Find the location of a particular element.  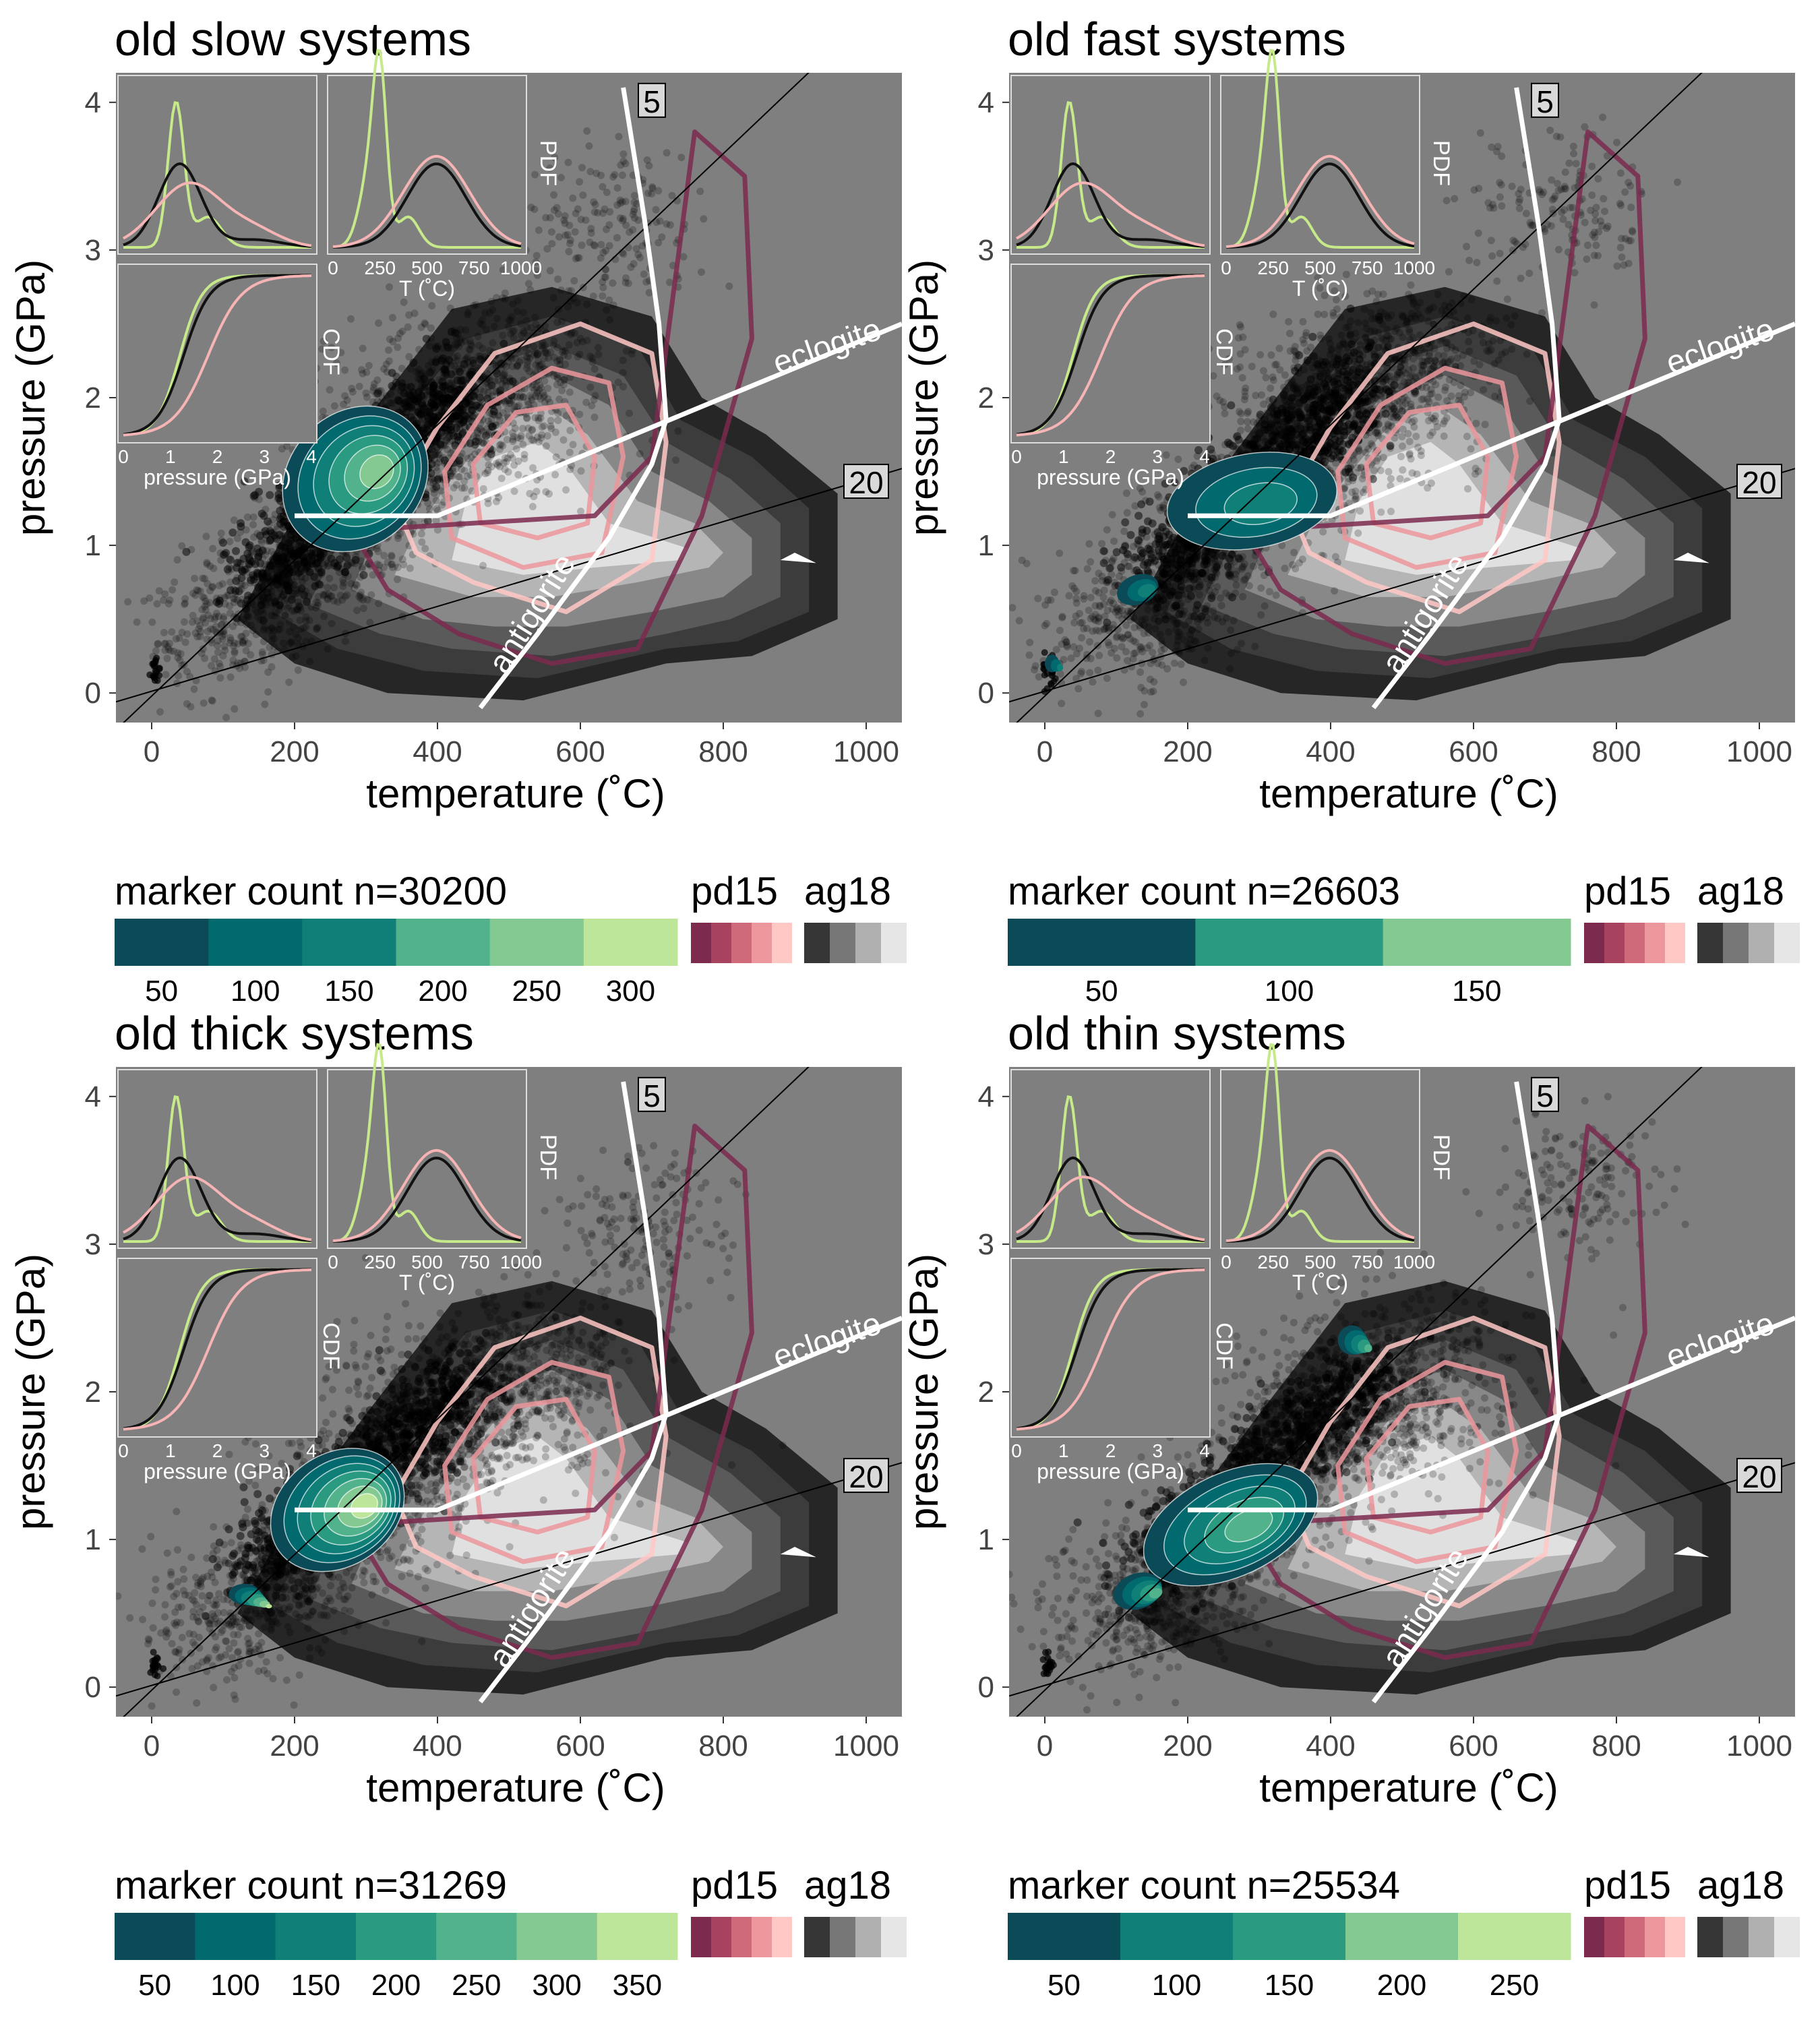

pdf-temperature-black is located at coordinates (1320, 205).